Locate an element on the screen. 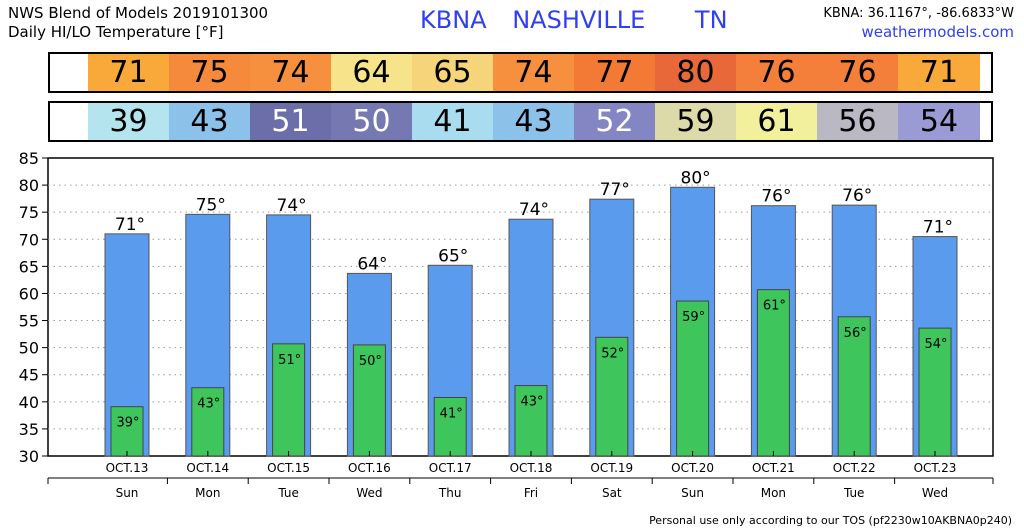 Image resolution: width=1024 pixels, height=531 pixels. y-tick-label: 40 is located at coordinates (29, 402).